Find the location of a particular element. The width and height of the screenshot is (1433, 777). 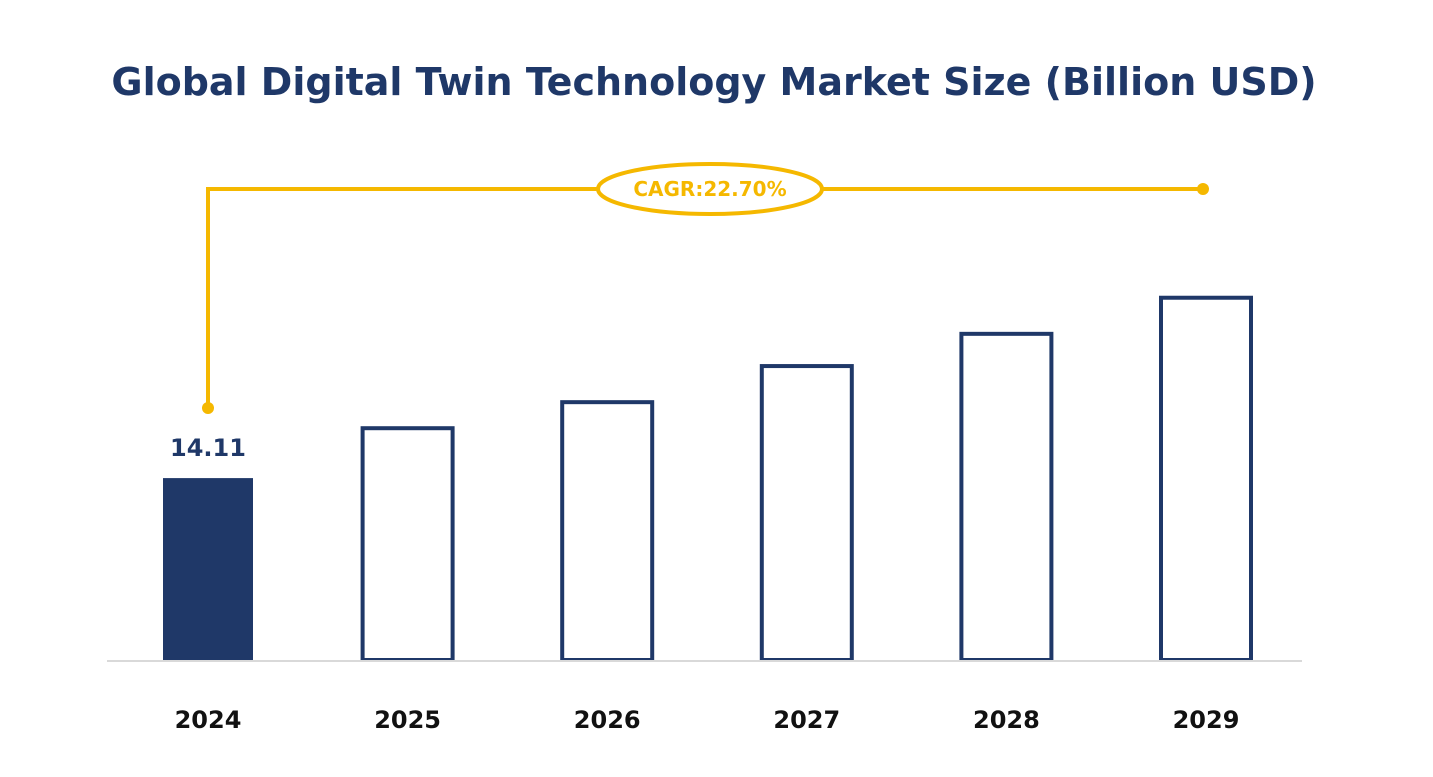

x-tick-2027: 2027 is located at coordinates (806, 720).